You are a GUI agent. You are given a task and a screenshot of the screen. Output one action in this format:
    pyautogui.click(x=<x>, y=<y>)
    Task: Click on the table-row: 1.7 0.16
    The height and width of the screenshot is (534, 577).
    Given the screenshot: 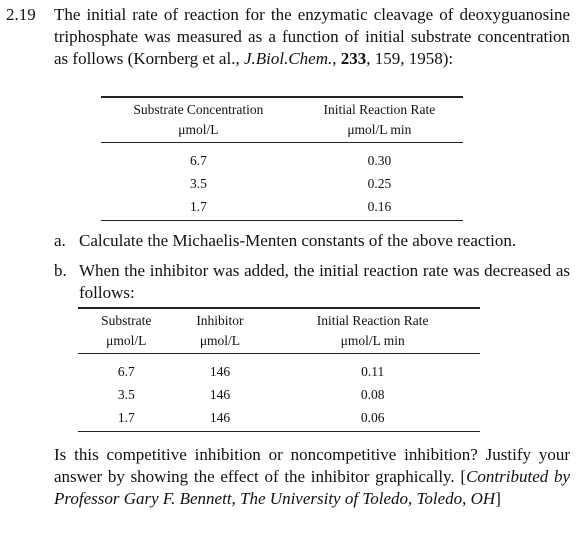 What is the action you would take?
    pyautogui.click(x=282, y=208)
    